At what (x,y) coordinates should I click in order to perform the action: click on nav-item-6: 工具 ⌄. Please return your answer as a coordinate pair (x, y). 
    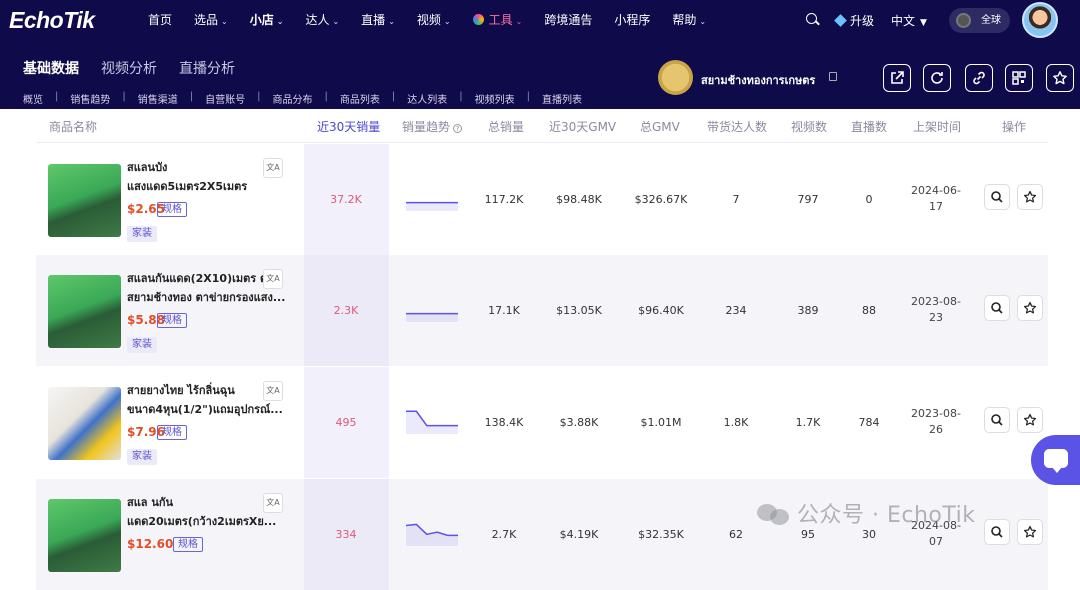
    Looking at the image, I should click on (498, 21).